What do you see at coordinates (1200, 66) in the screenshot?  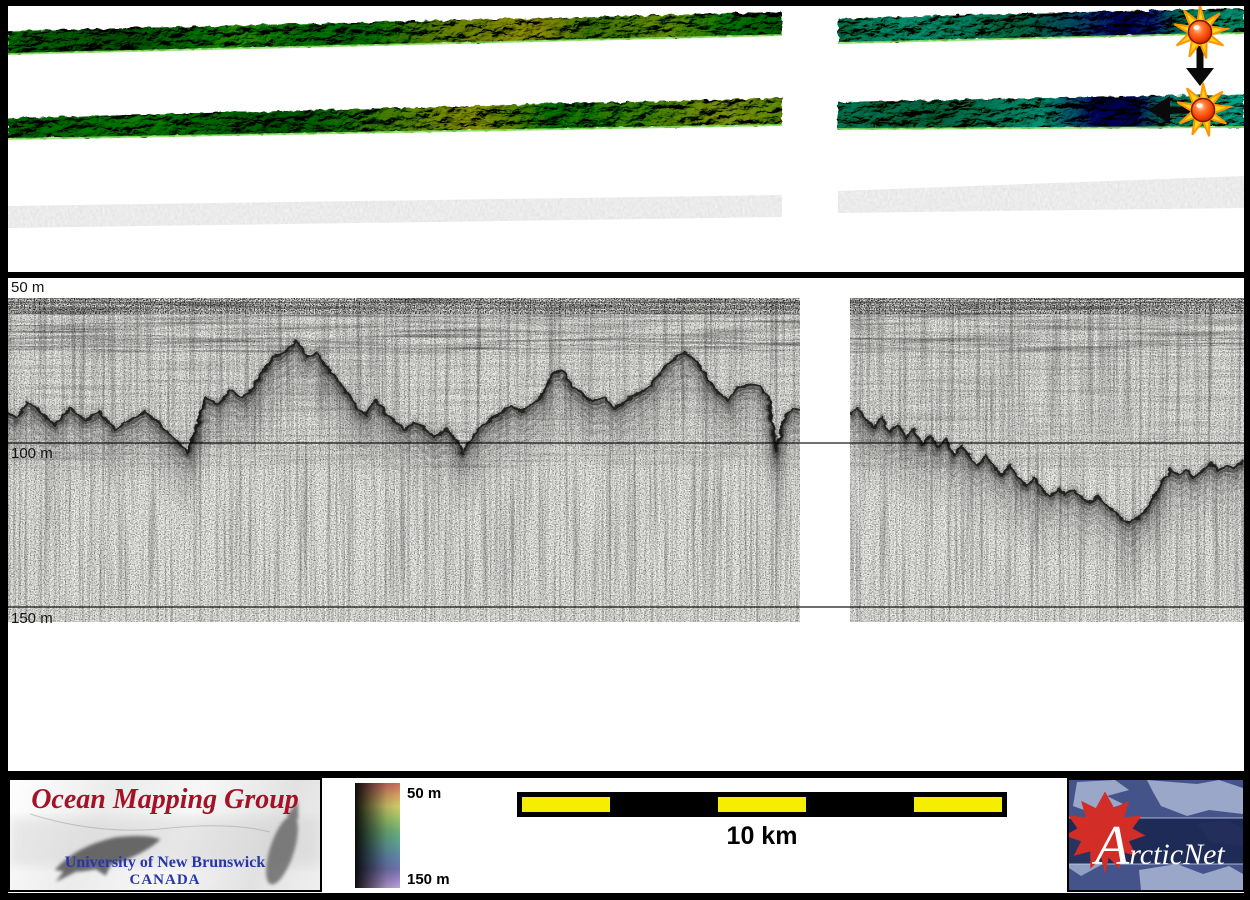 I see `down-arrow-icon` at bounding box center [1200, 66].